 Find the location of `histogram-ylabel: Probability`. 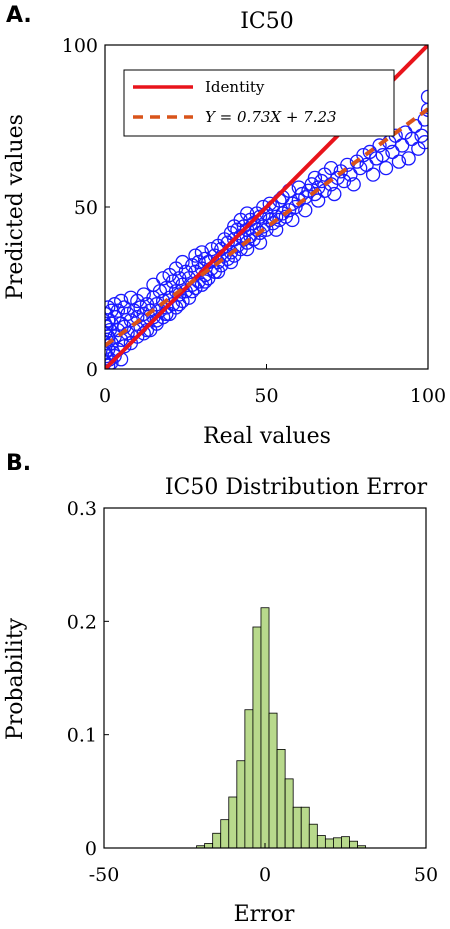

histogram-ylabel: Probability is located at coordinates (15, 678).